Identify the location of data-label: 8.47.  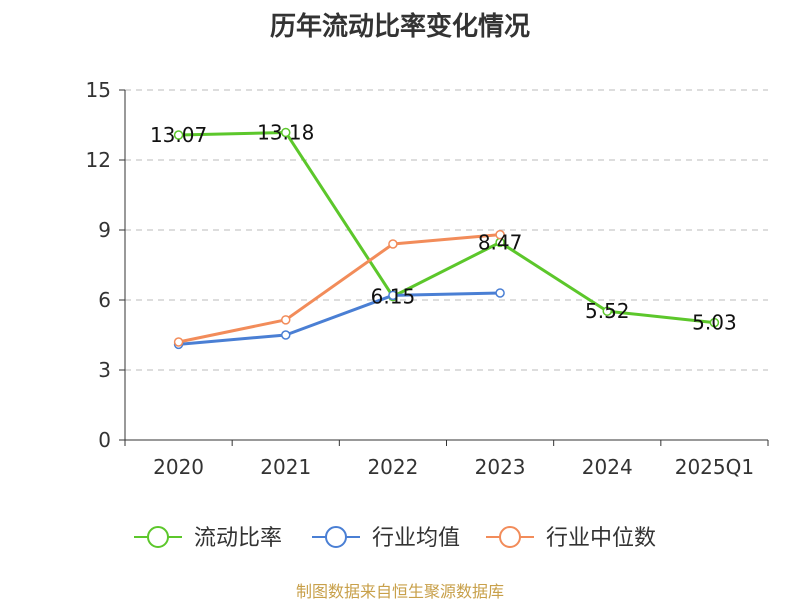
(500, 242).